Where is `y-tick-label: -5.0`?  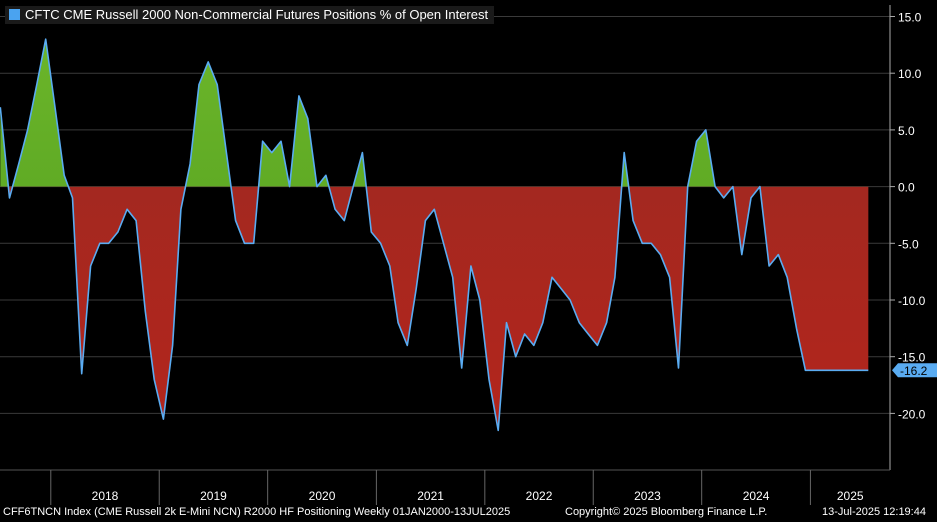 y-tick-label: -5.0 is located at coordinates (908, 244).